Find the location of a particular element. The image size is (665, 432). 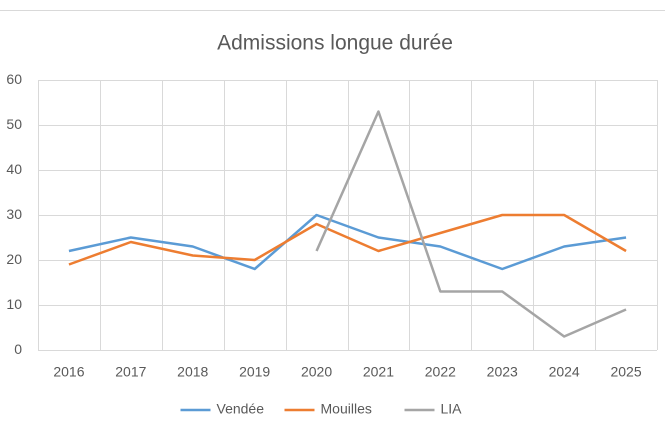

y-tick-label: 0 is located at coordinates (18, 349).